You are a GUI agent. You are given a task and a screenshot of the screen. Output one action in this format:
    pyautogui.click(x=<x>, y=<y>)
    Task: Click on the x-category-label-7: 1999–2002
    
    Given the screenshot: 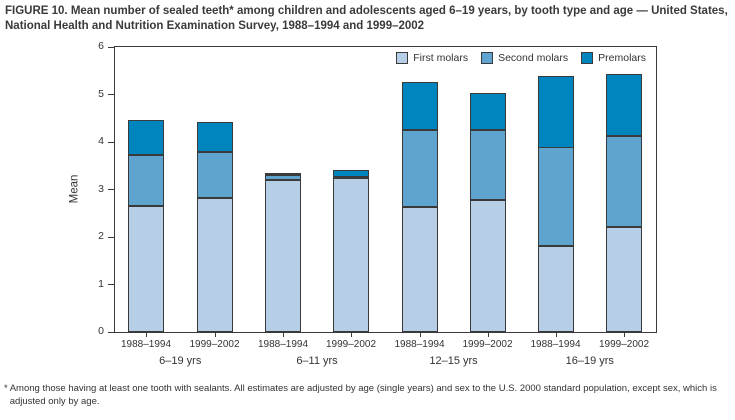 What is the action you would take?
    pyautogui.click(x=624, y=344)
    